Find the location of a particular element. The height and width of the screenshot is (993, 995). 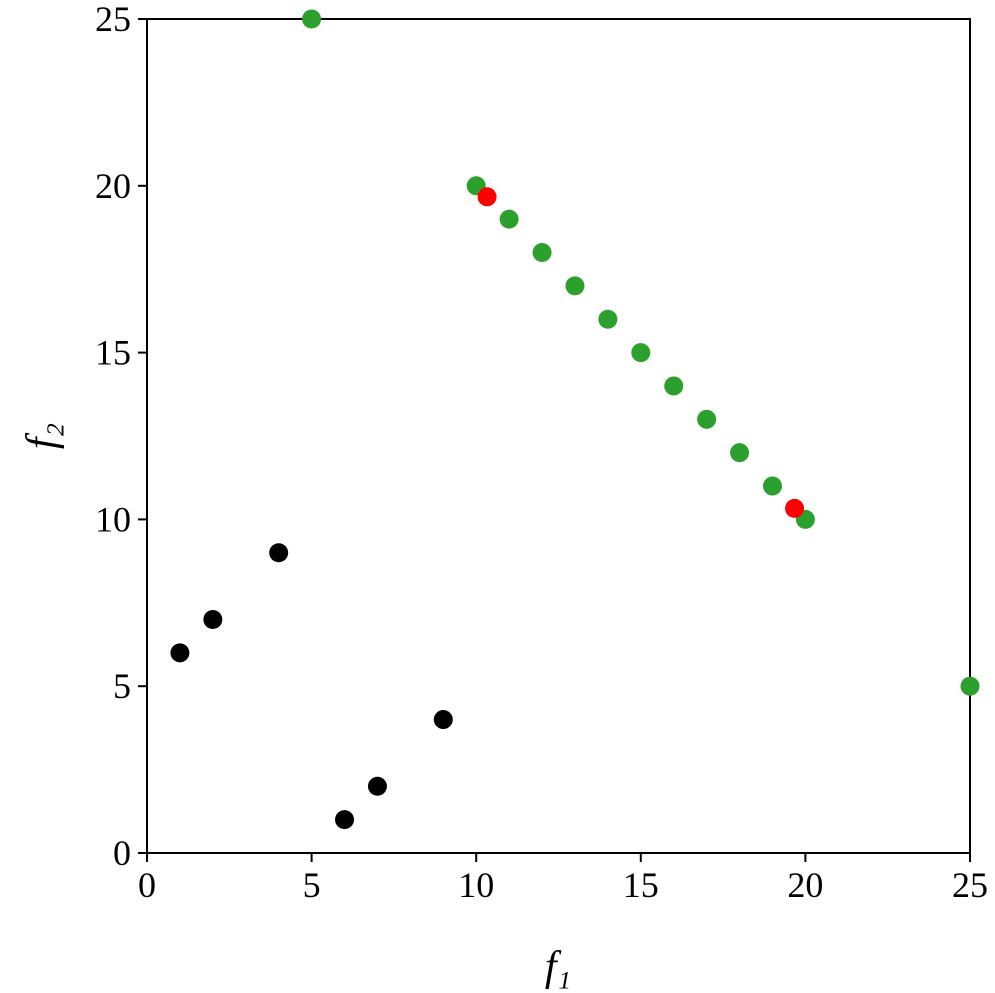

x-axis-label: f₁ is located at coordinates (558, 967).